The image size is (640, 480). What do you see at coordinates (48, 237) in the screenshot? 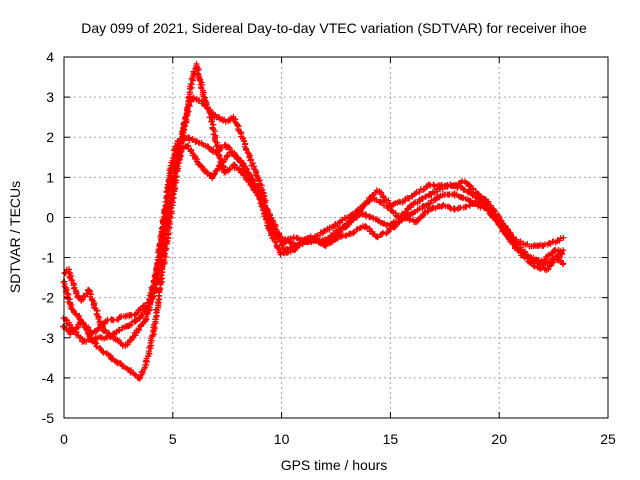
I see `y-tick-labels: -5 -4 -3 -2 -1 0 1 2 3 4` at bounding box center [48, 237].